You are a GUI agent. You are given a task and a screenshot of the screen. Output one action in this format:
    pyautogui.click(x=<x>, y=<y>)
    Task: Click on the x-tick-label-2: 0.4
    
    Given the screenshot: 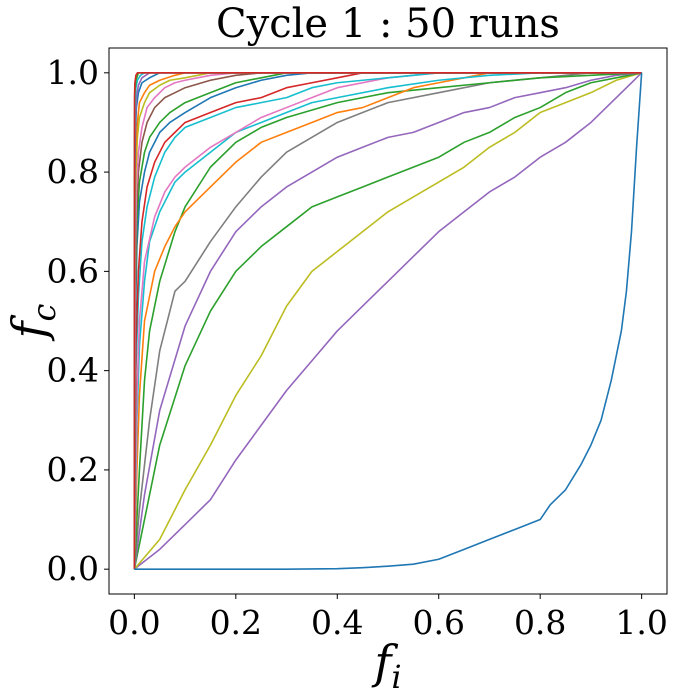 What is the action you would take?
    pyautogui.click(x=337, y=622)
    